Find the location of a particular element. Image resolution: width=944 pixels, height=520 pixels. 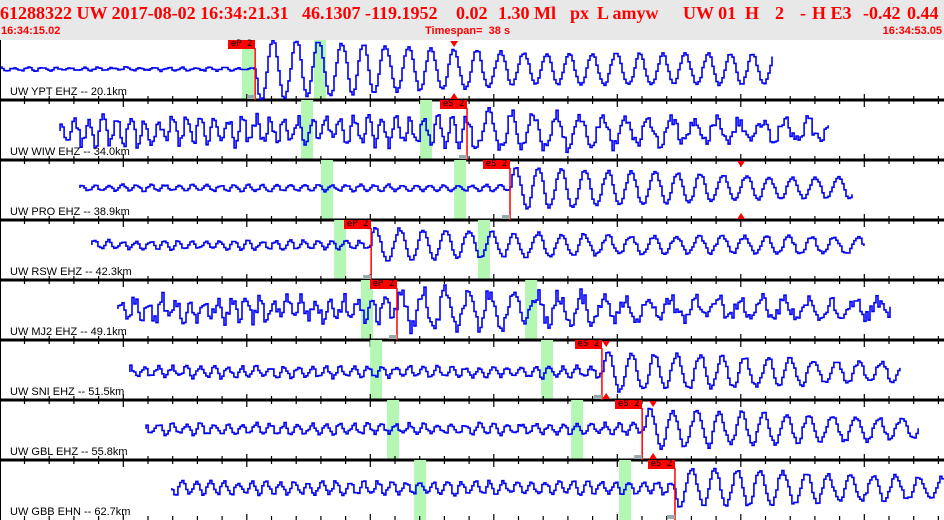

station-label: UW GBL EHZ -- 55.8km is located at coordinates (69, 452).